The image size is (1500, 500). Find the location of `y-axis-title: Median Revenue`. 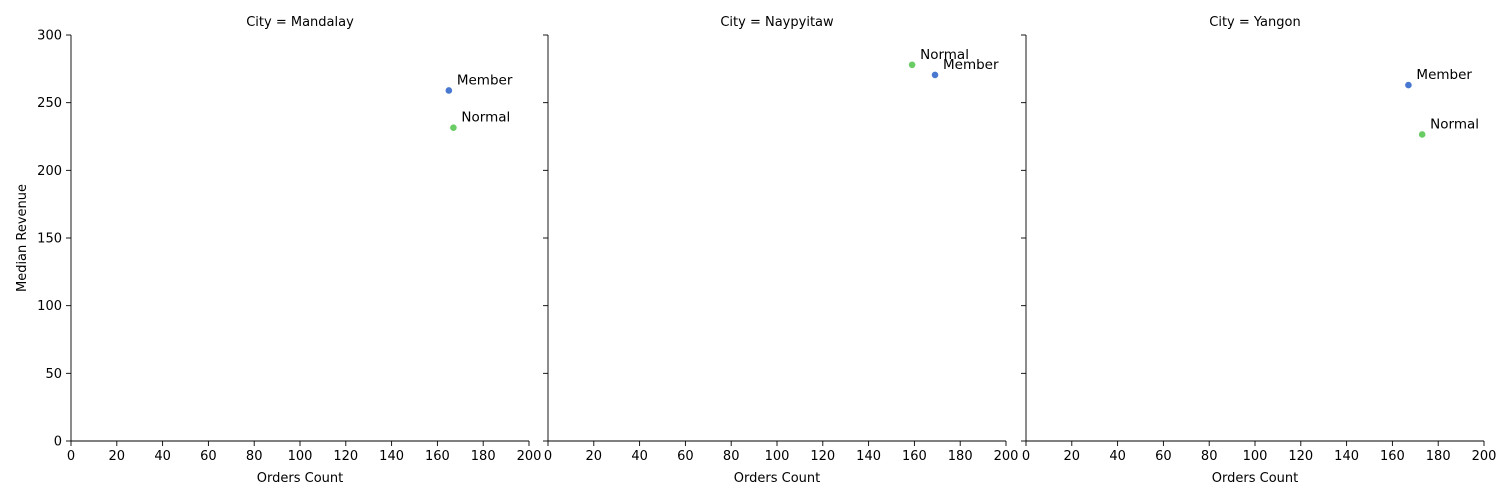

y-axis-title: Median Revenue is located at coordinates (22, 238).